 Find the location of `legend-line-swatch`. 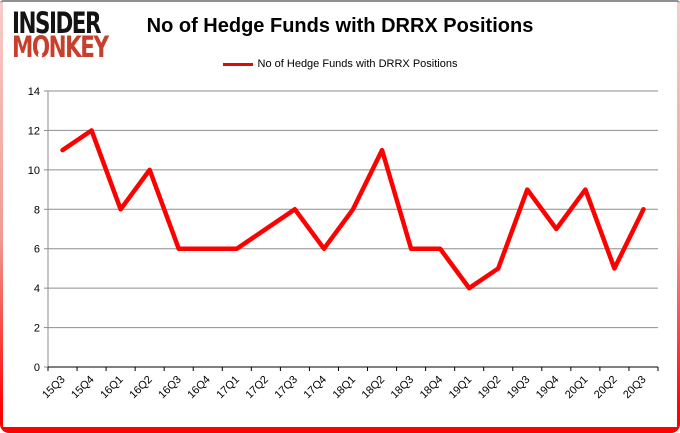

legend-line-swatch is located at coordinates (237, 64).